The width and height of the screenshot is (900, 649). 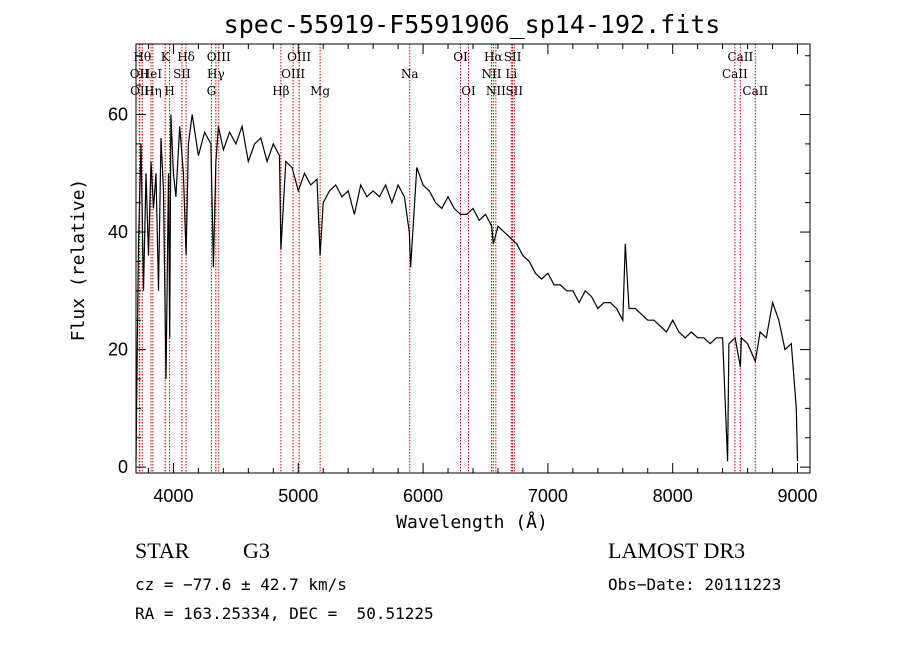 What do you see at coordinates (293, 74) in the screenshot?
I see `line-label-14: OIII` at bounding box center [293, 74].